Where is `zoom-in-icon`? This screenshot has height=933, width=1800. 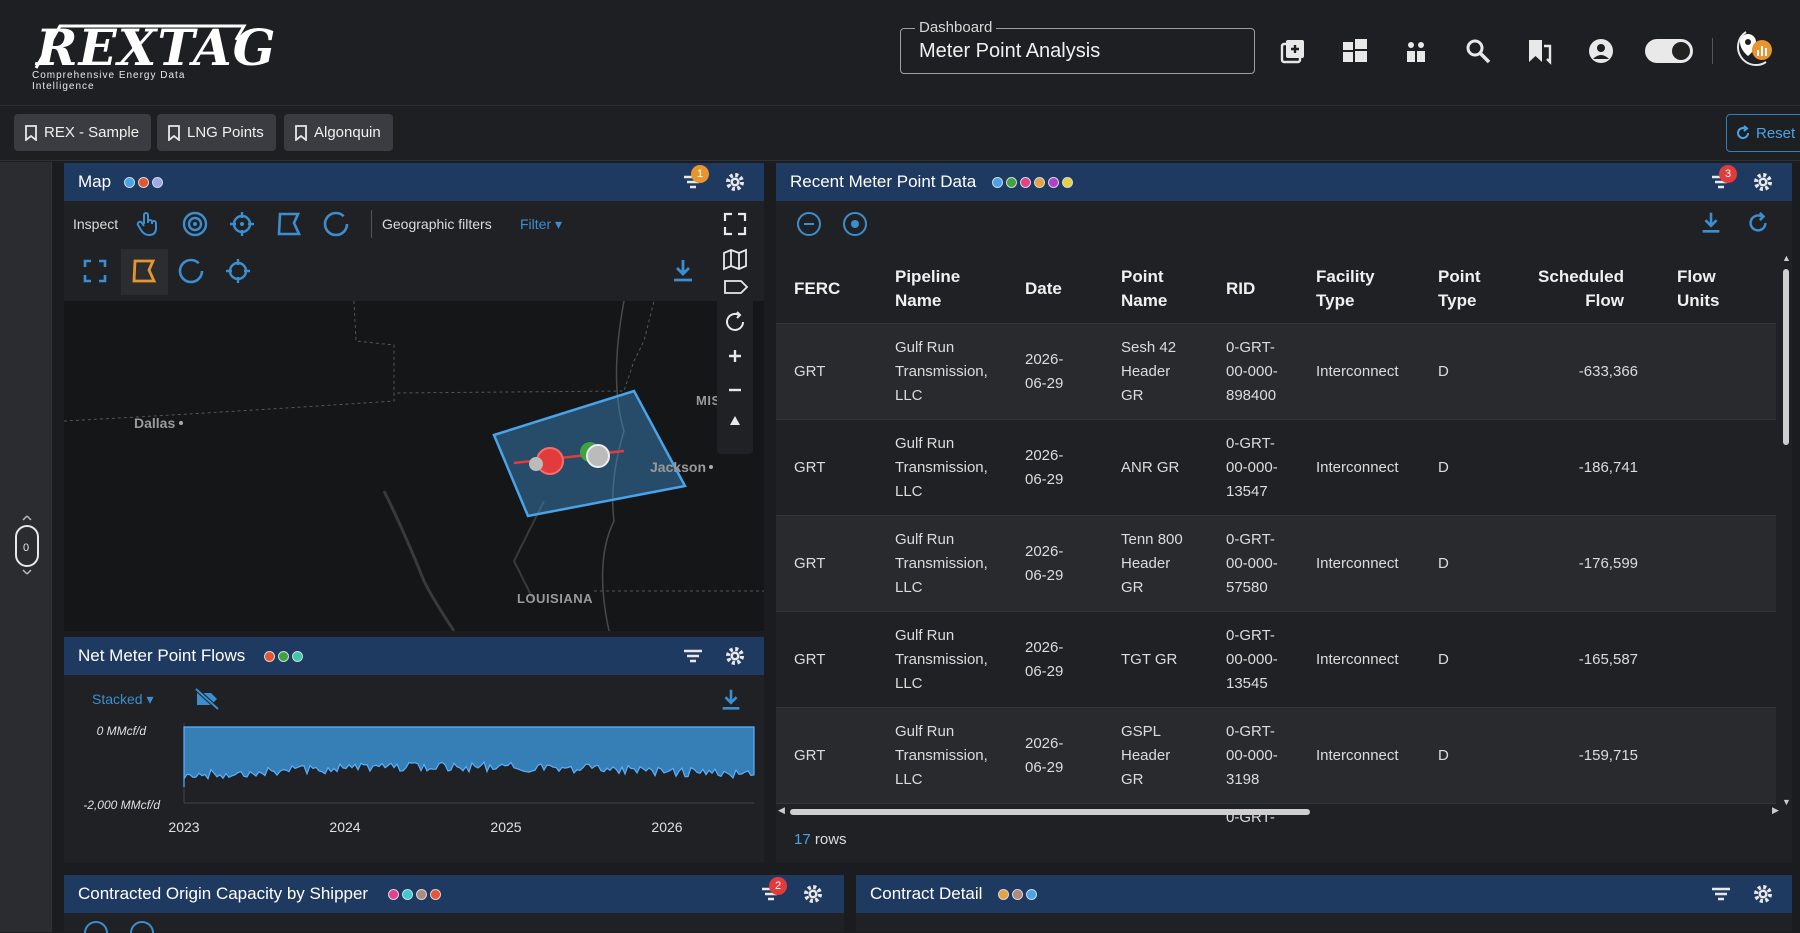
zoom-in-icon is located at coordinates (735, 356).